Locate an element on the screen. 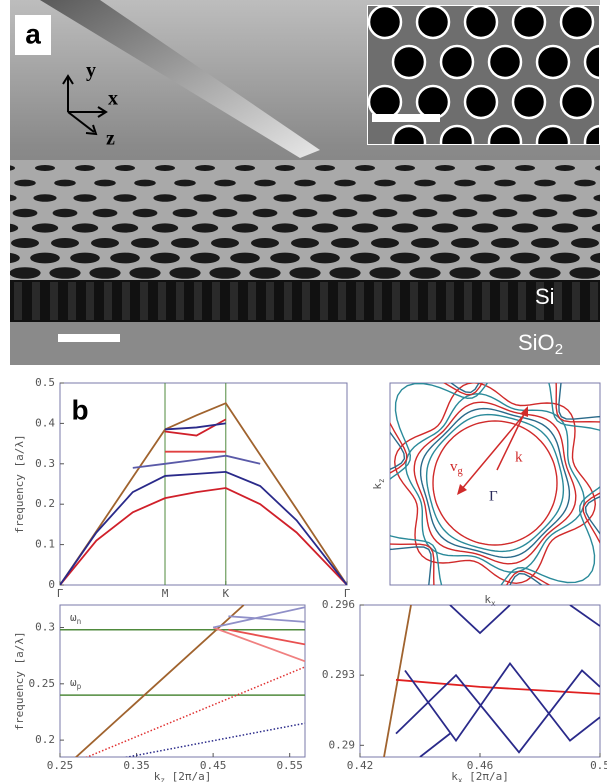  text-part: ω is located at coordinates (73, 617).